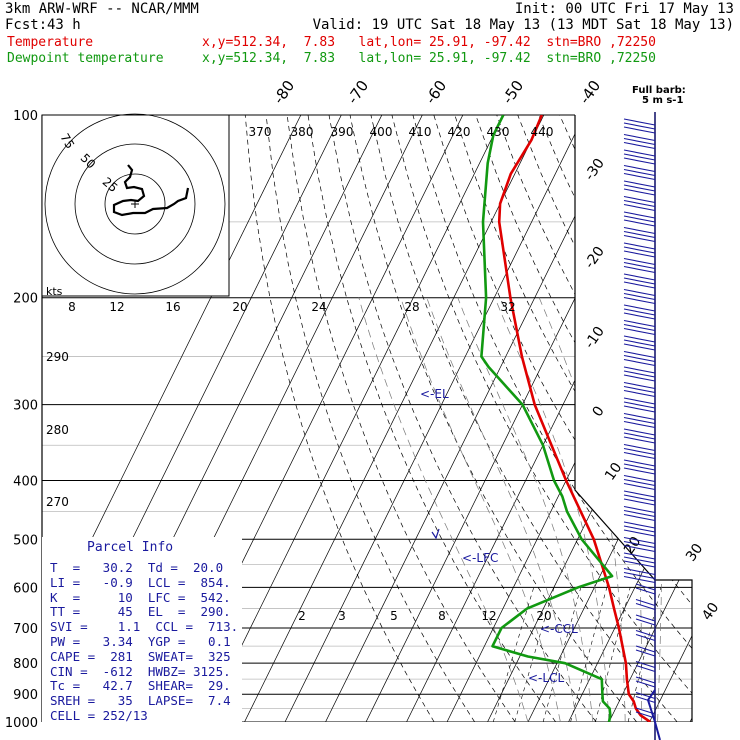 The image size is (740, 740). I want to click on right-temperature-label: -10, so click(595, 338).